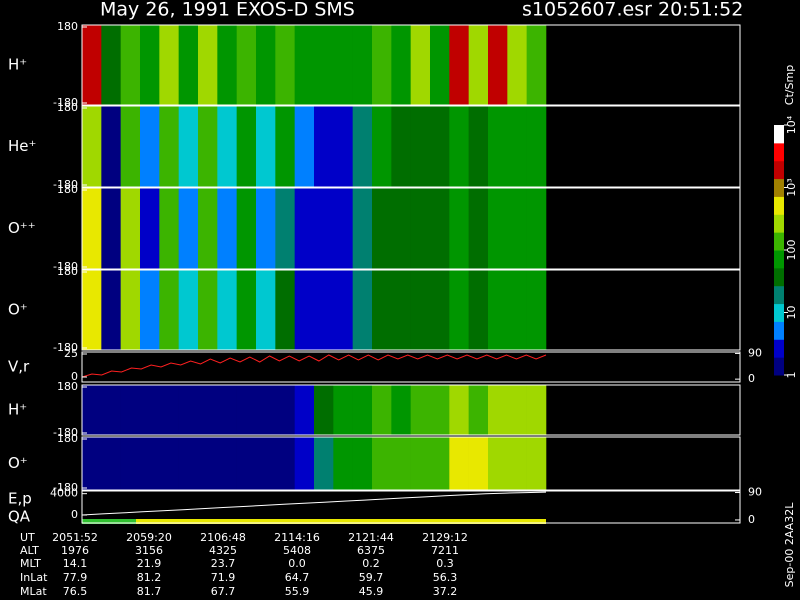 The width and height of the screenshot is (800, 600). What do you see at coordinates (75, 563) in the screenshot?
I see `table-cell: 14.1` at bounding box center [75, 563].